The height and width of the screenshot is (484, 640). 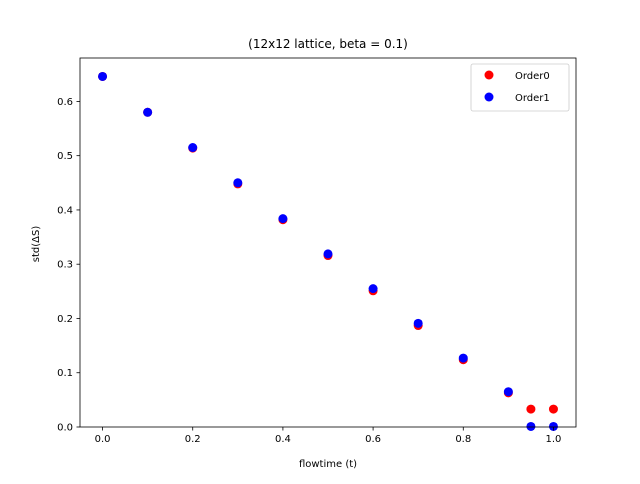 What do you see at coordinates (65, 210) in the screenshot?
I see `y-tick-label-4: 0.4` at bounding box center [65, 210].